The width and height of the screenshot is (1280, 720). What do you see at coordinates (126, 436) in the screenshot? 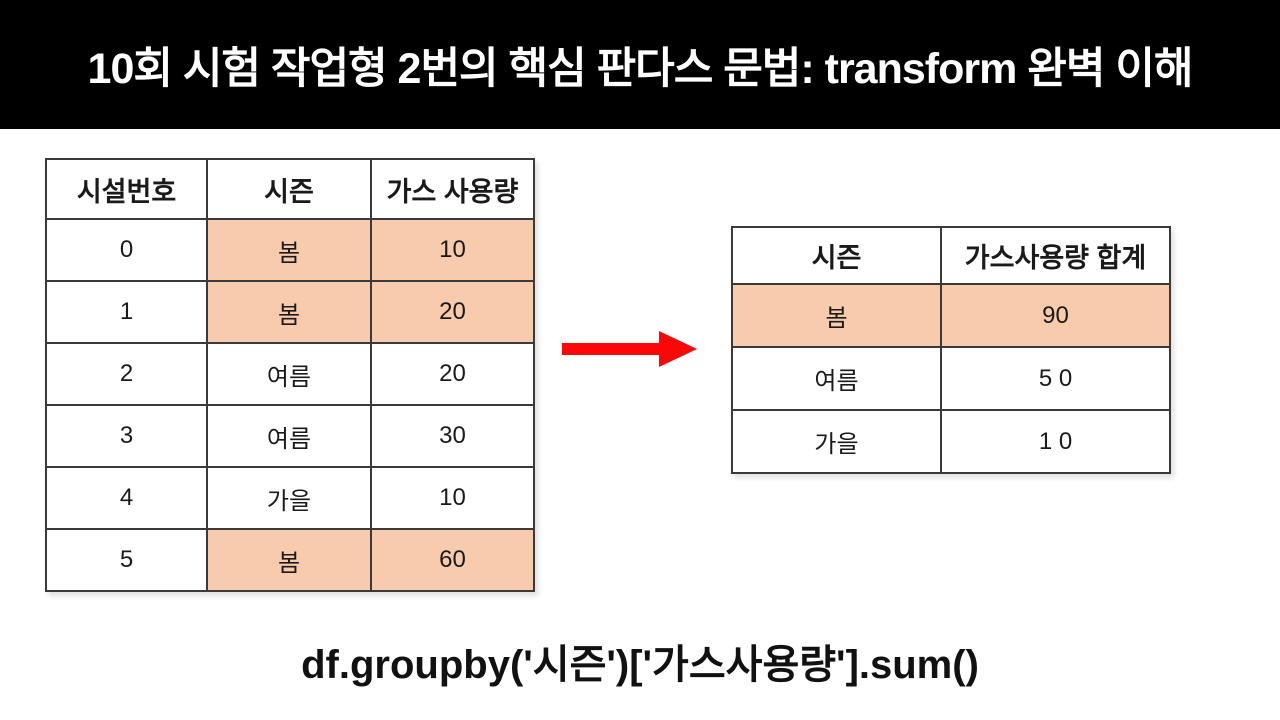
I see `table-cell: 3` at bounding box center [126, 436].